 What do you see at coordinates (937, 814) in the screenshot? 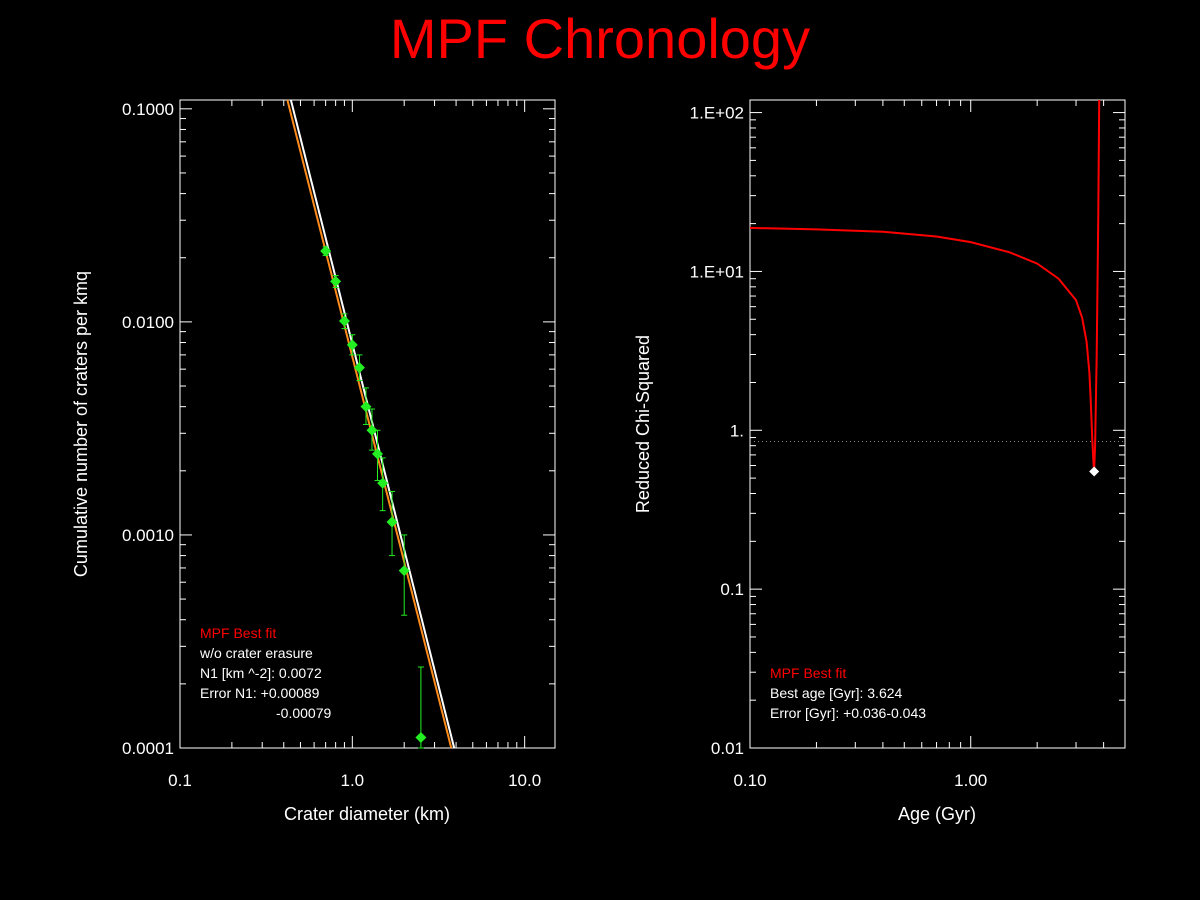
I see `right-x-axis-label: Age (Gyr)` at bounding box center [937, 814].